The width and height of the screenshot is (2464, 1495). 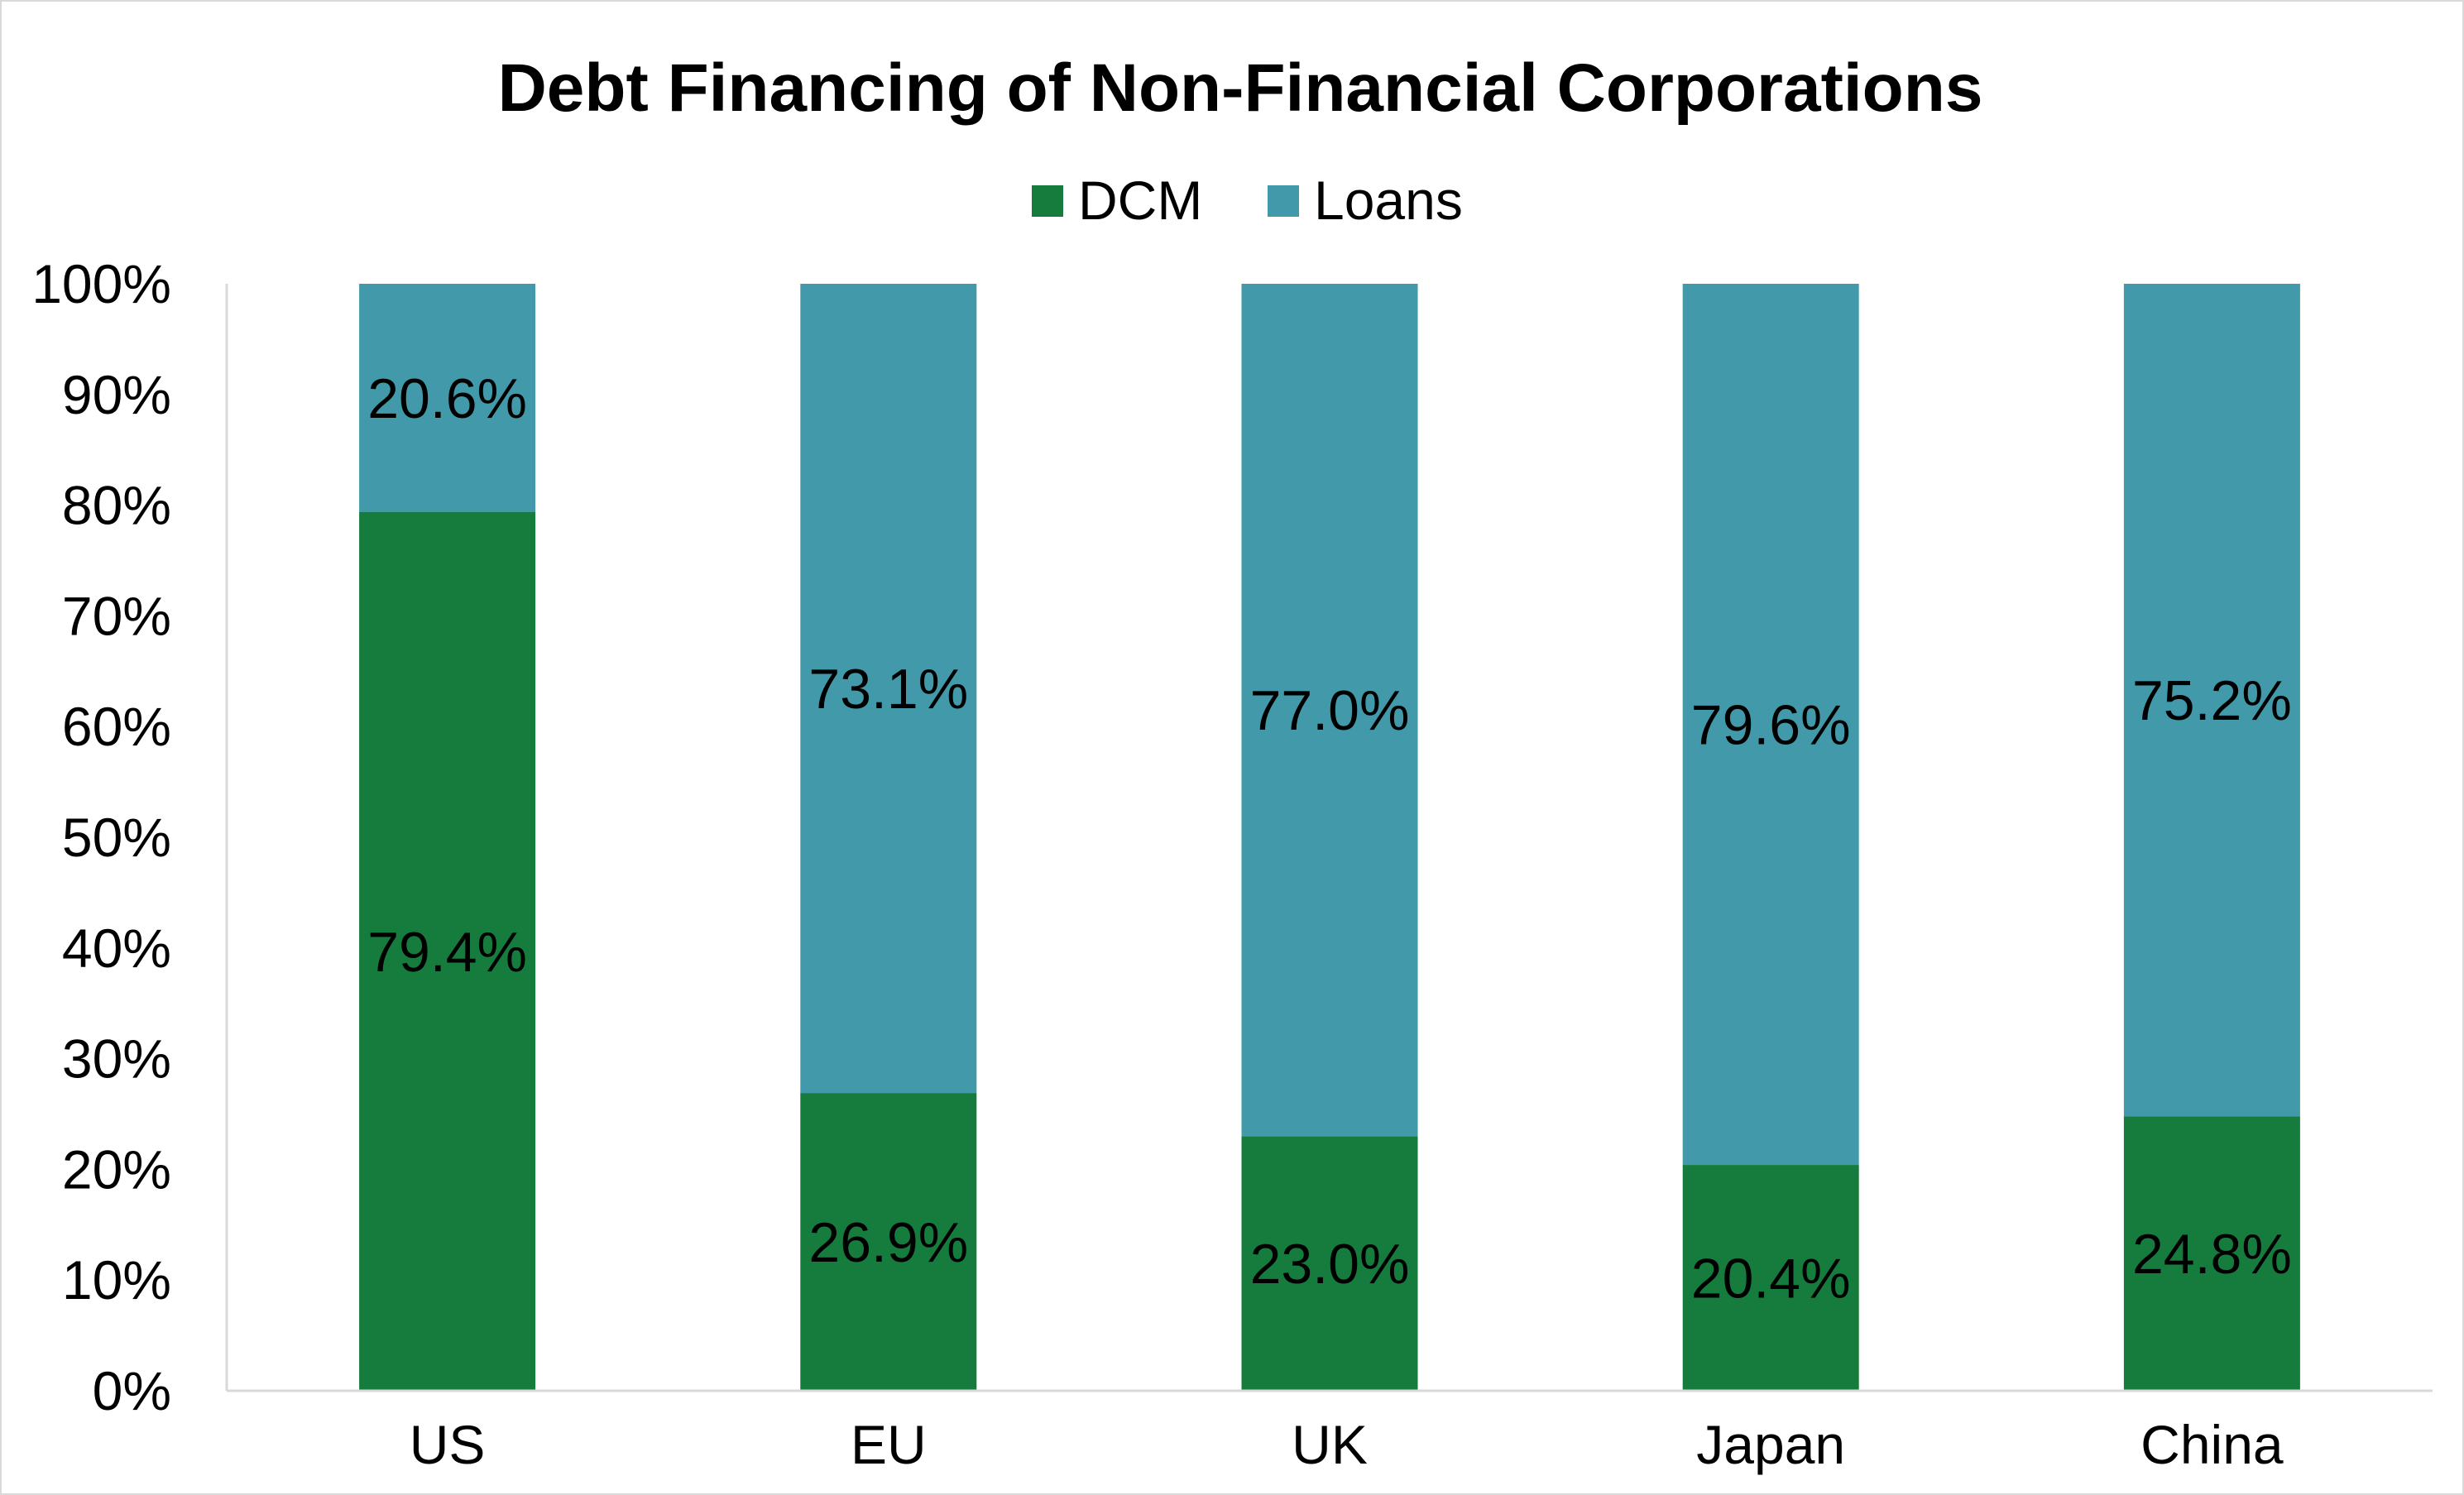 I want to click on y-tick-label: 60%, so click(x=116, y=726).